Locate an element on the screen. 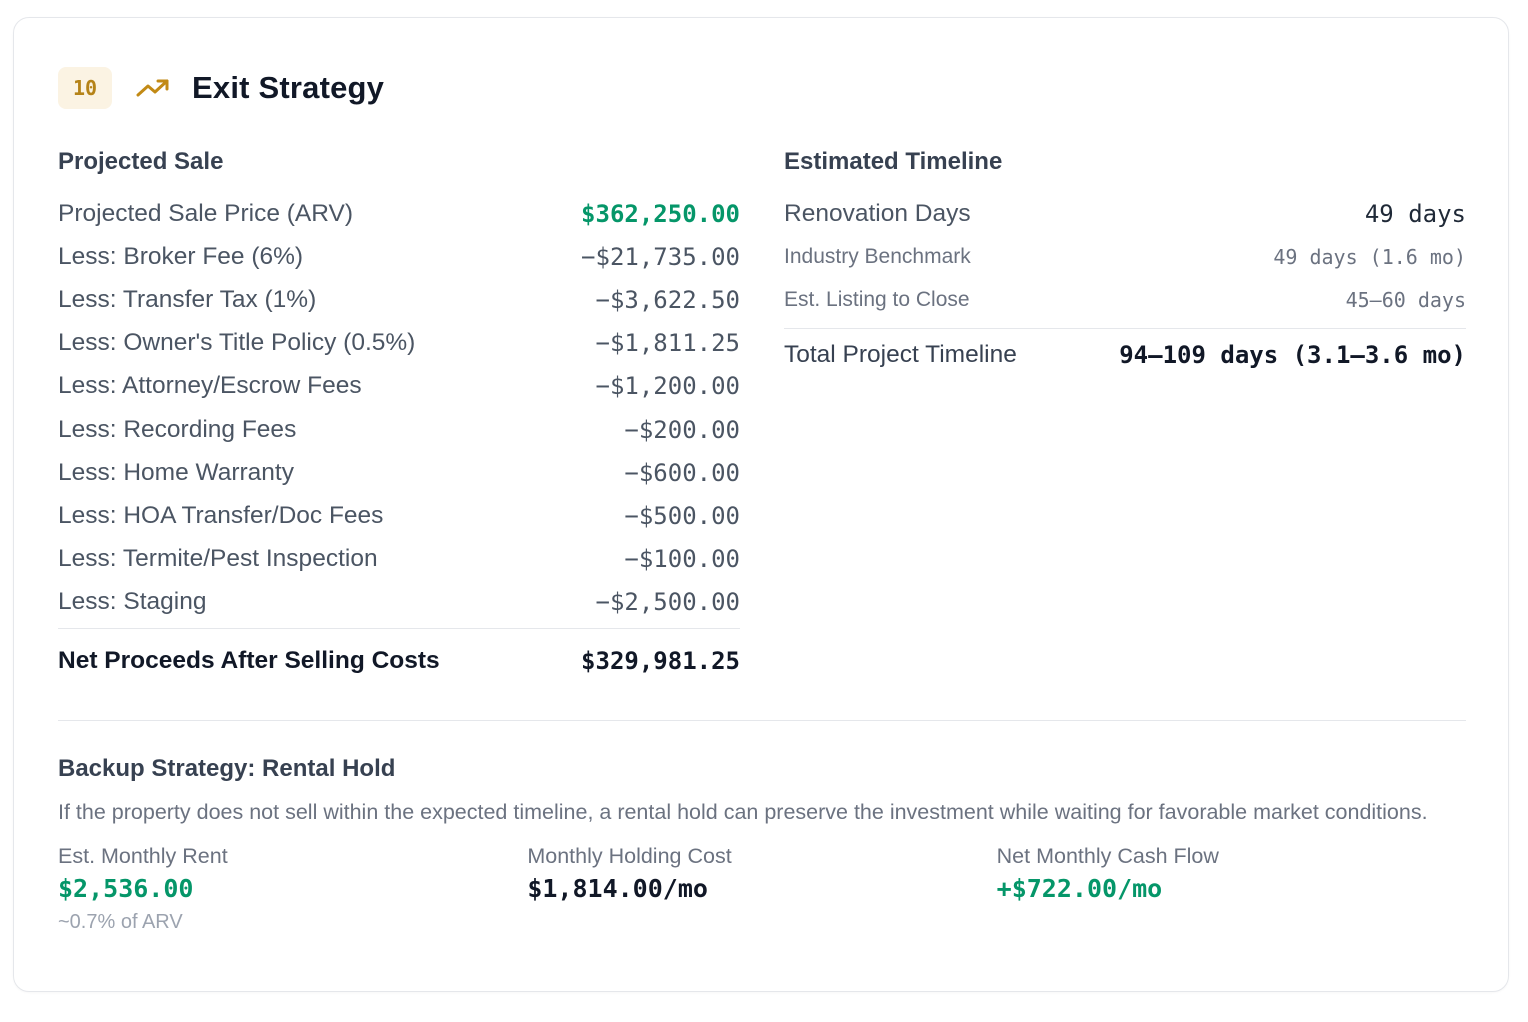  row-value: −$3,622.50 is located at coordinates (668, 299).